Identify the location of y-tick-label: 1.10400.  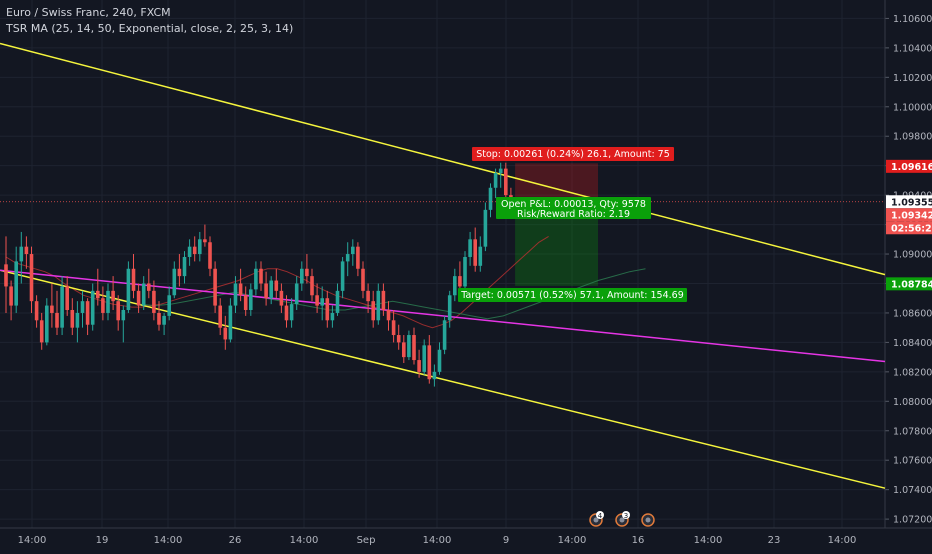
(912, 48).